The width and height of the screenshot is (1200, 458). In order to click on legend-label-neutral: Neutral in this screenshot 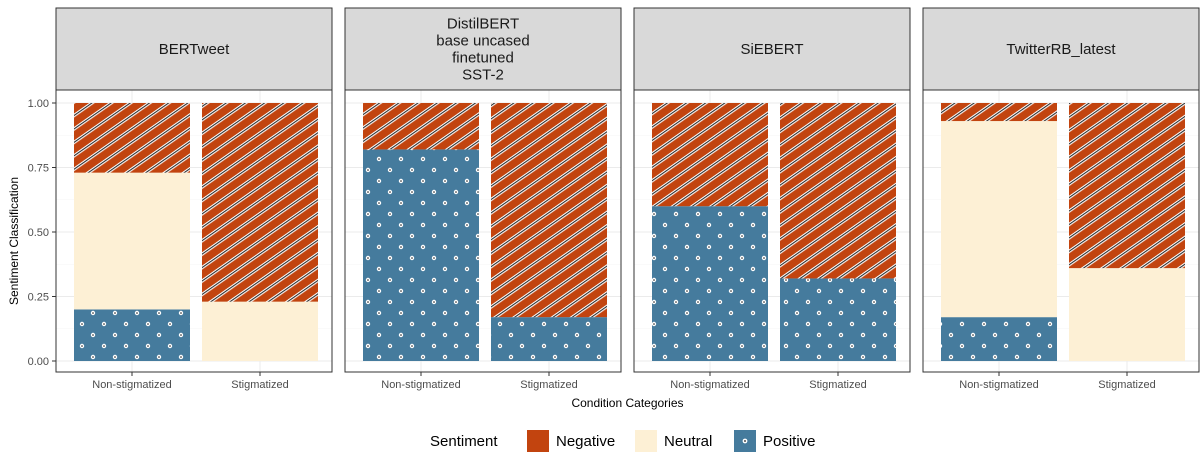, I will do `click(688, 441)`.